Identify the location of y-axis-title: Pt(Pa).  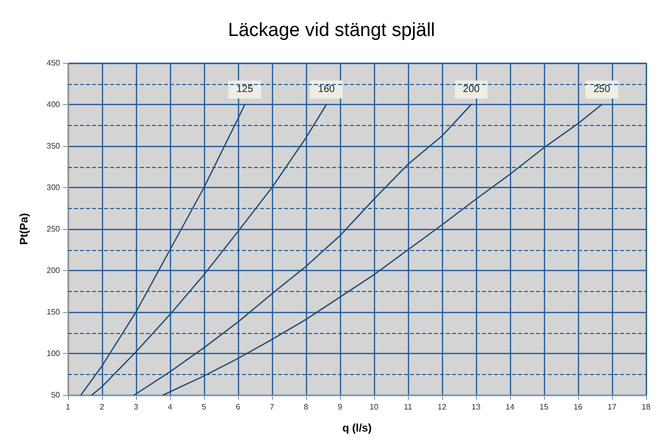
(24, 228).